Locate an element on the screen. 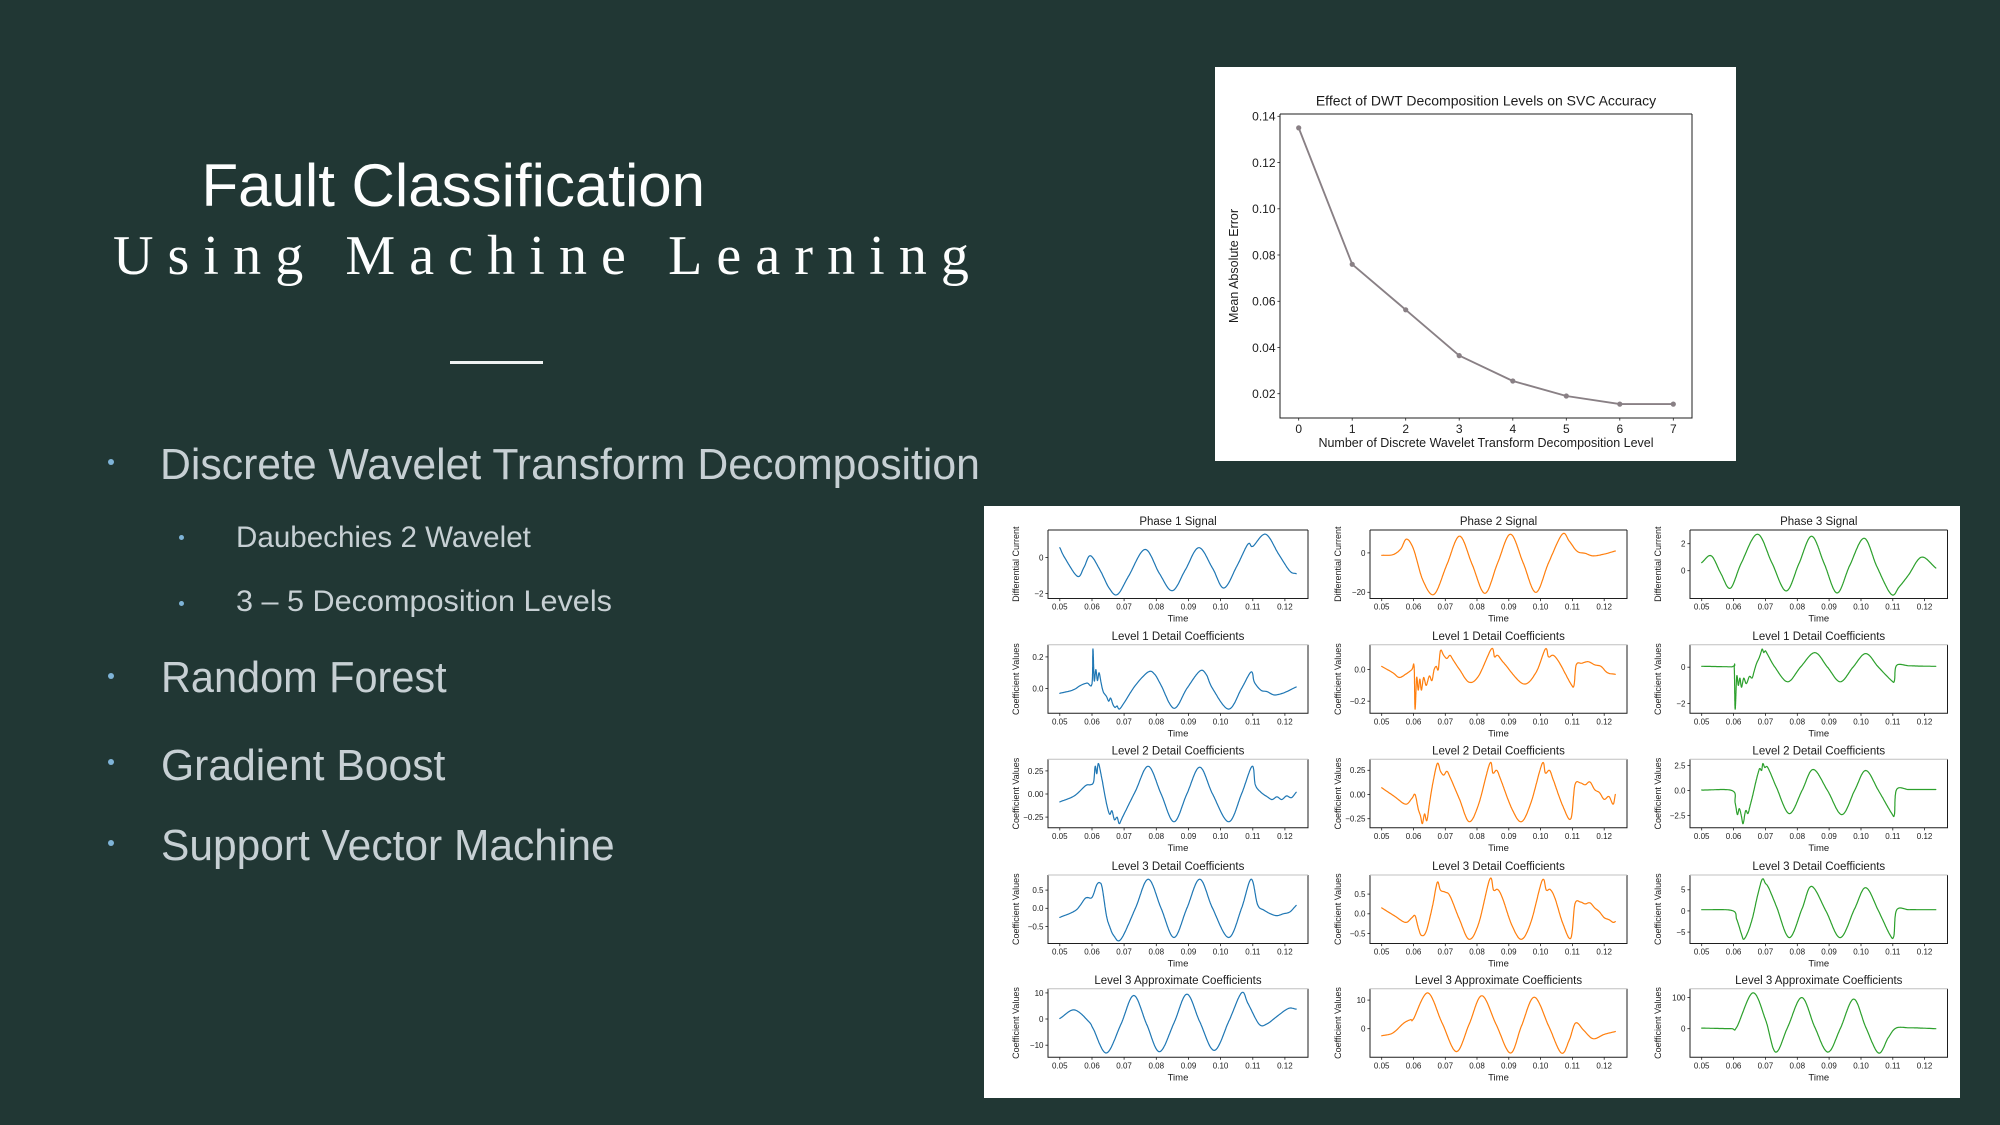  svg-text: 2.5 is located at coordinates (1680, 765).